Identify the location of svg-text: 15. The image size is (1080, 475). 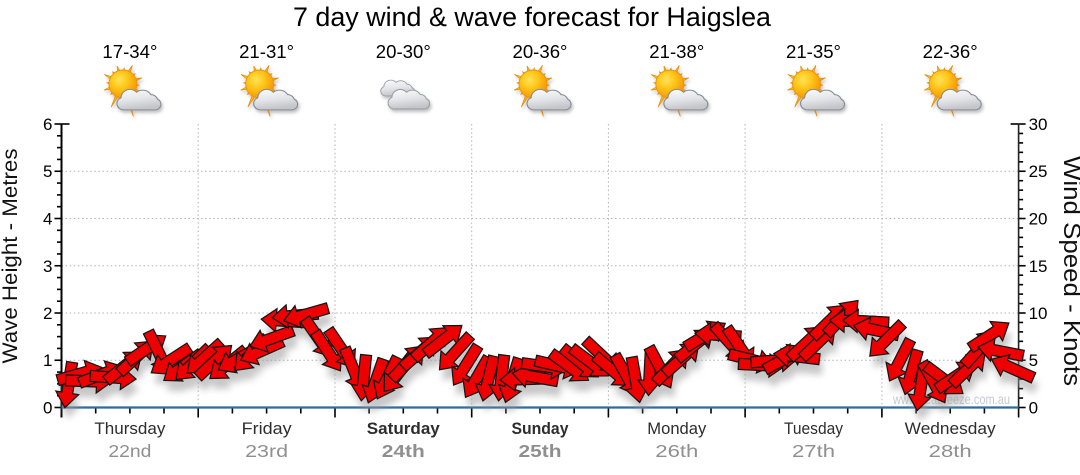
(1038, 266).